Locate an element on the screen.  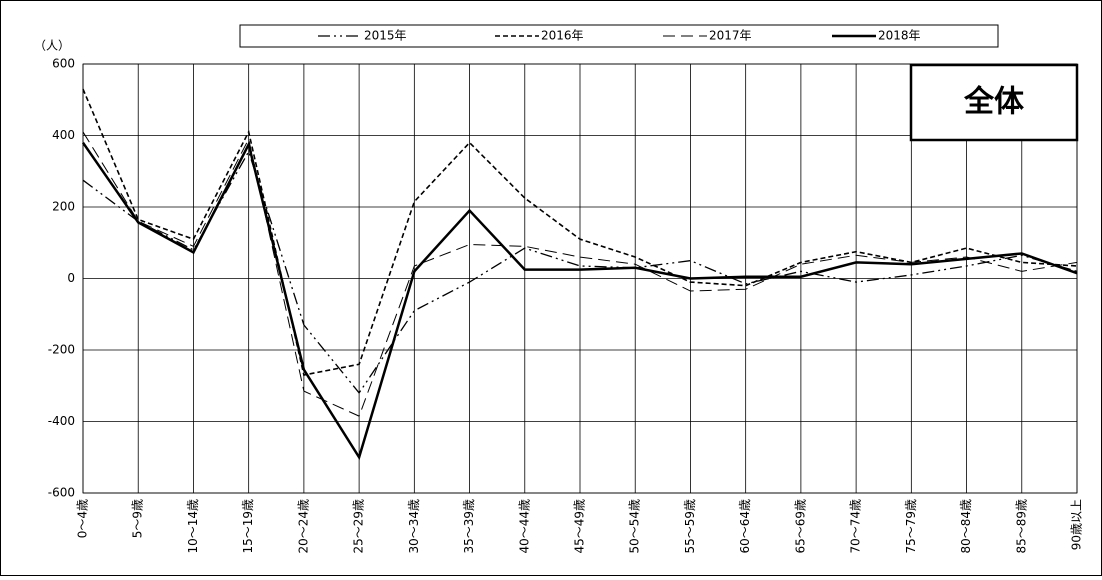
x-tick-label: 75～79歳 is located at coordinates (911, 526).